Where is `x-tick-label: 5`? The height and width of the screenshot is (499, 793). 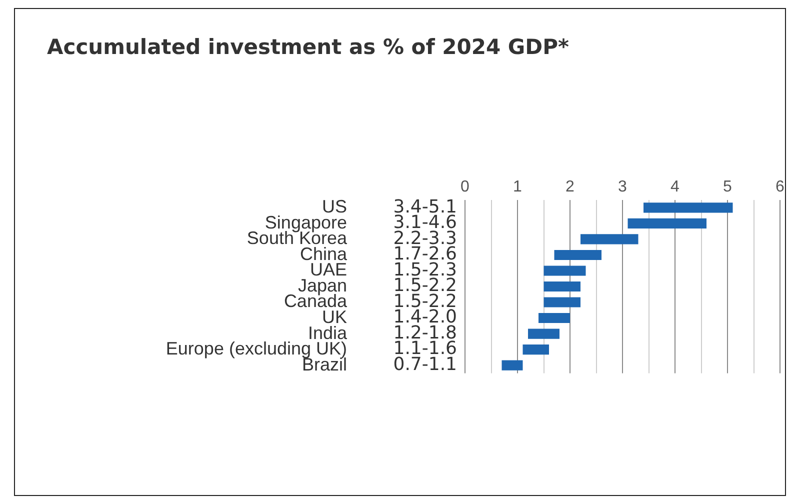 x-tick-label: 5 is located at coordinates (727, 187).